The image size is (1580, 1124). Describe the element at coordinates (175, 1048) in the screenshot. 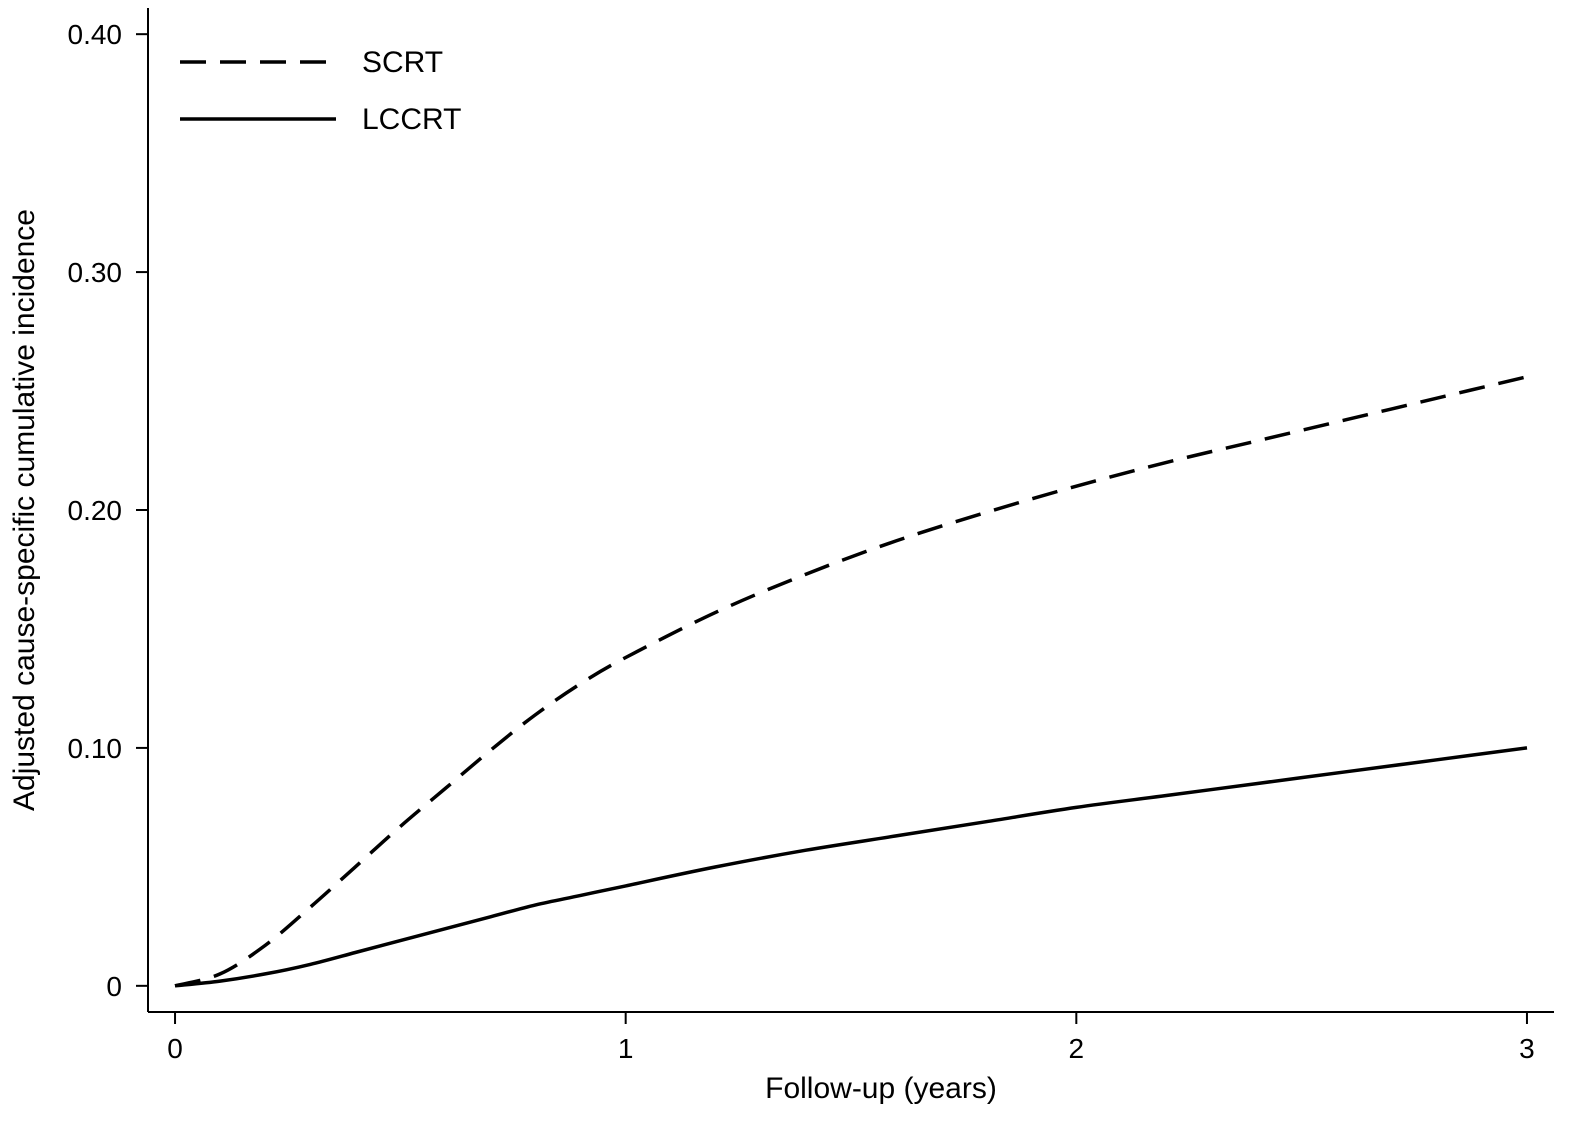

I see `x-tick-label-0: 0` at that location.